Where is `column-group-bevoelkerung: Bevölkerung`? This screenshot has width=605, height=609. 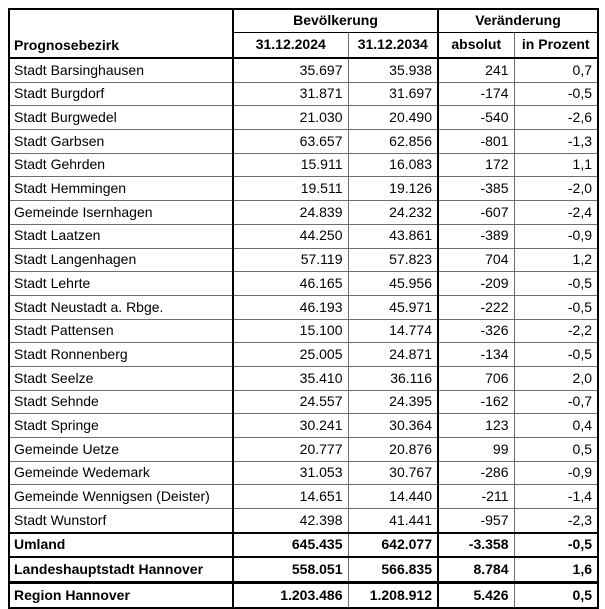 column-group-bevoelkerung: Bevölkerung is located at coordinates (336, 21).